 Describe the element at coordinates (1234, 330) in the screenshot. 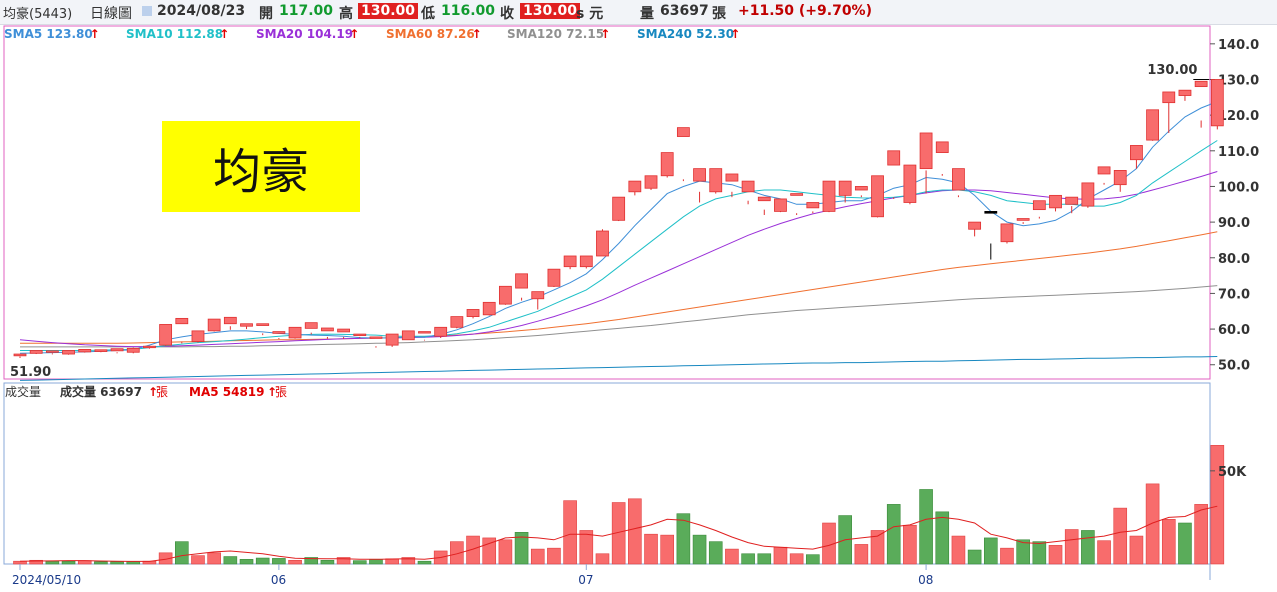

I see `price-tick-label: 60.0` at that location.